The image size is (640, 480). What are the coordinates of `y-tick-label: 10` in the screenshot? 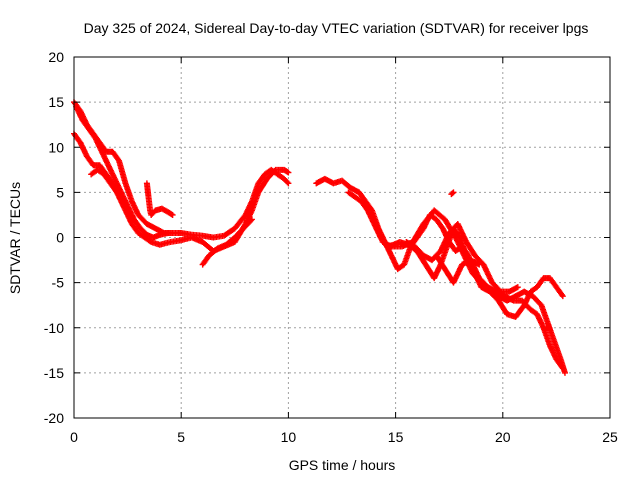 It's located at (56, 147).